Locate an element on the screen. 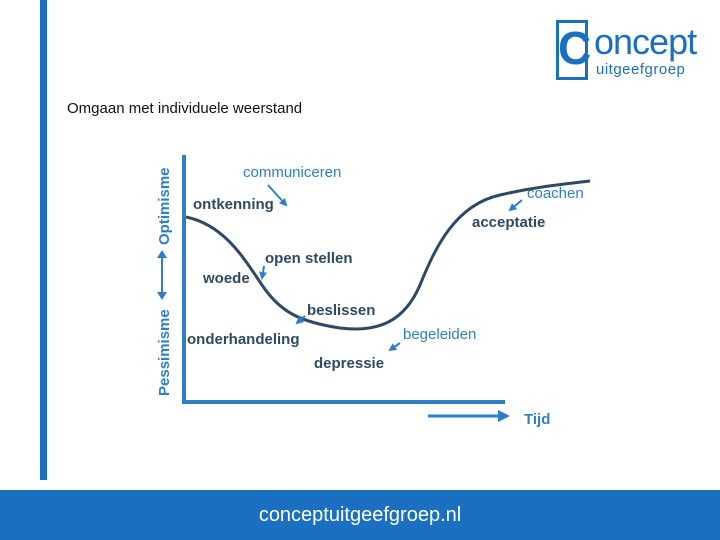  footer-url: conceptuitgeefgroep.nl is located at coordinates (360, 515).